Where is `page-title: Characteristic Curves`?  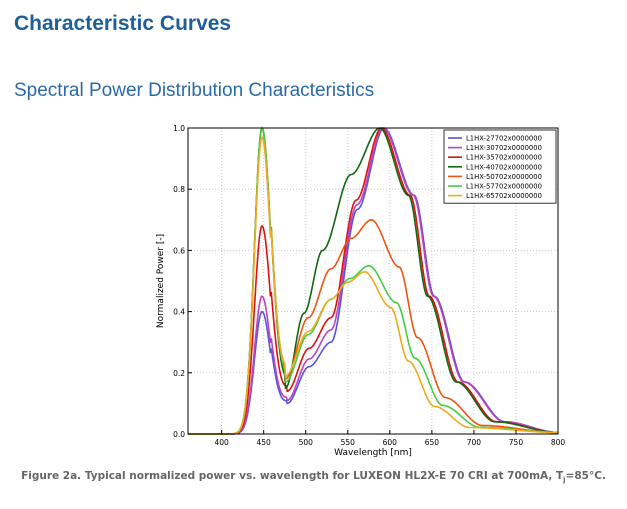 page-title: Characteristic Curves is located at coordinates (123, 23).